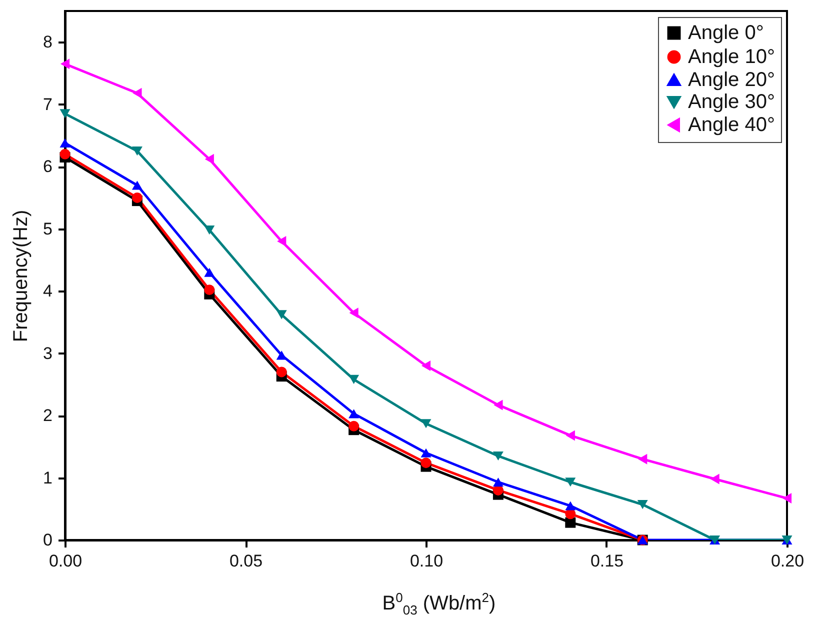  Describe the element at coordinates (47, 416) in the screenshot. I see `y-tick-label: 2` at that location.